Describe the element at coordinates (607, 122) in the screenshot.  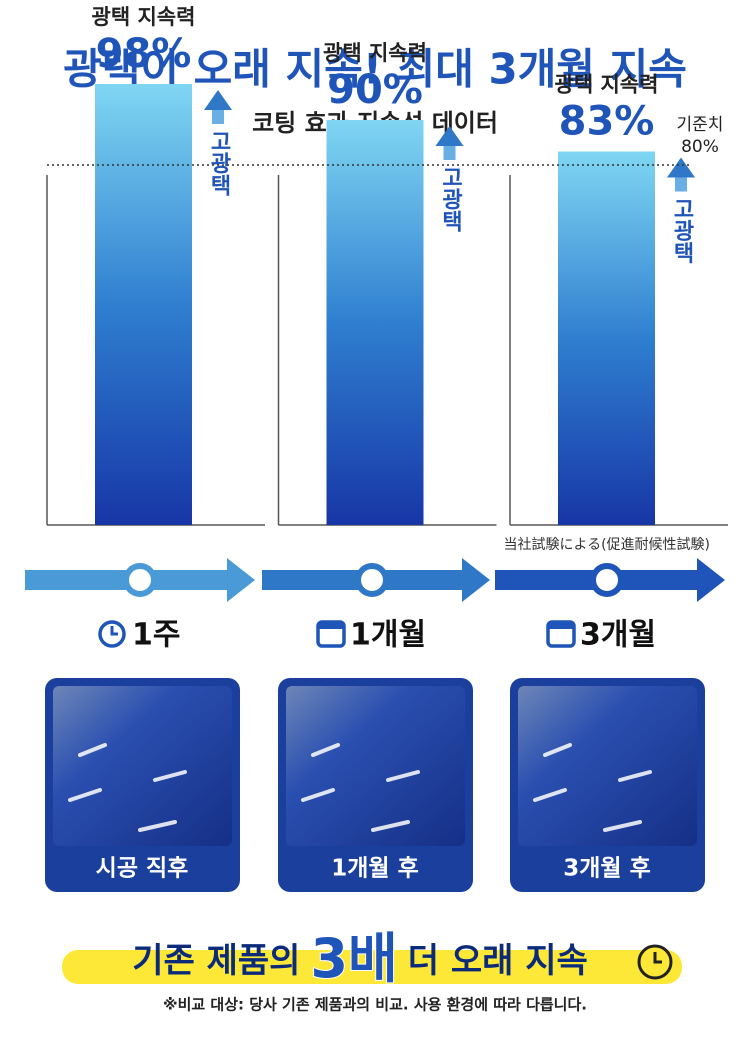
I see `value-label: 83%` at that location.